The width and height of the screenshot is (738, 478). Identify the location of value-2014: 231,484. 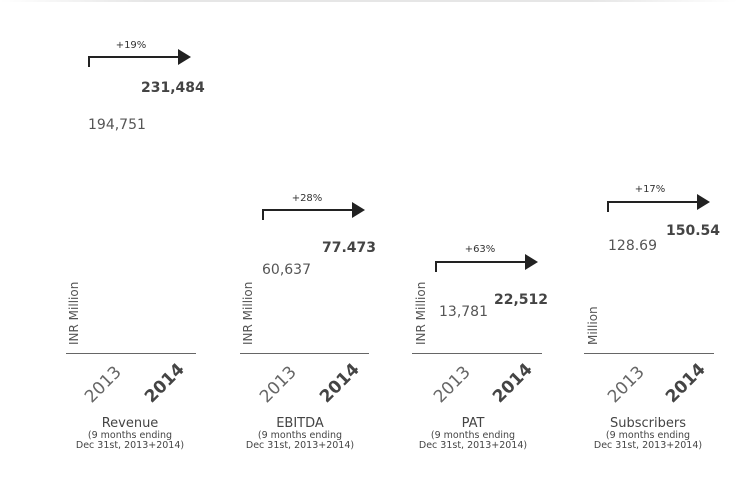
(173, 88).